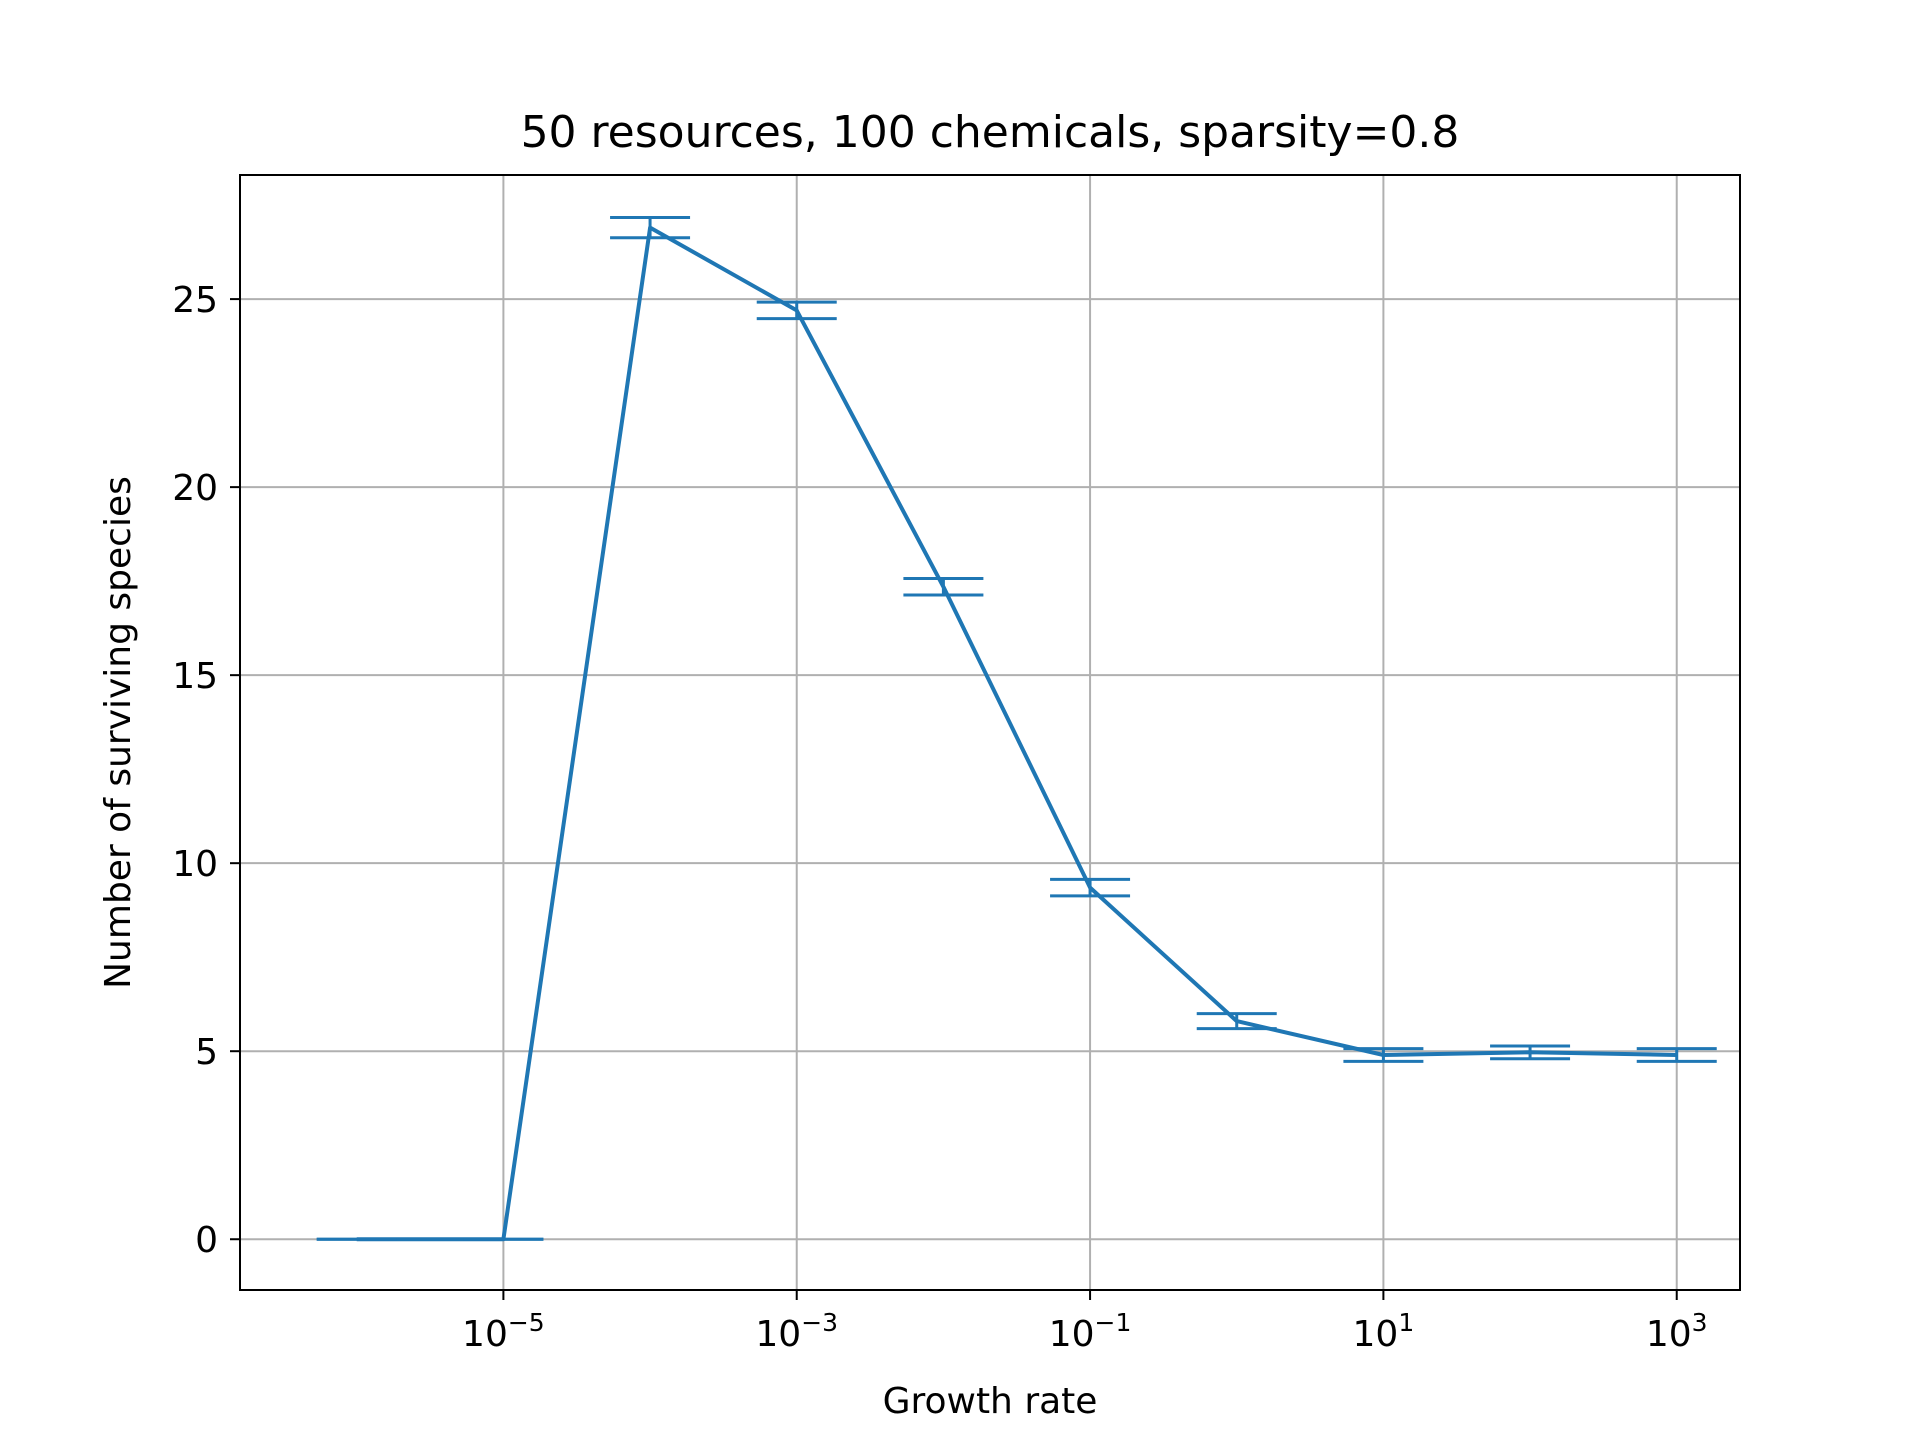  Describe the element at coordinates (990, 1401) in the screenshot. I see `x-axis-label: Growth rate` at that location.